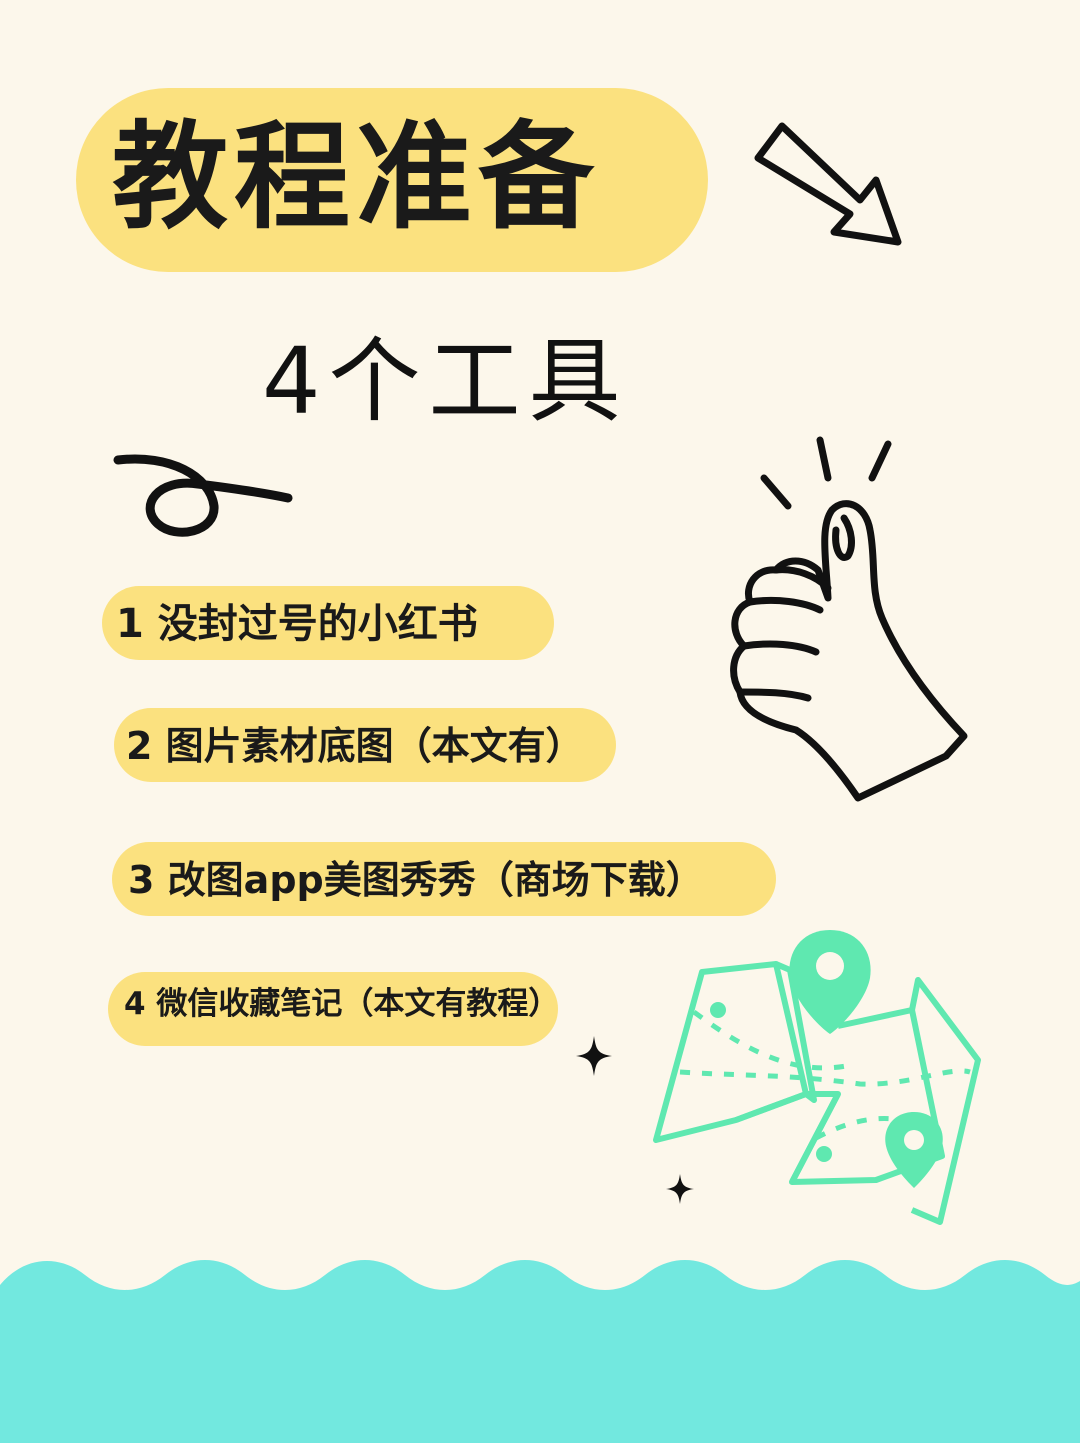  I want to click on waves-footer, so click(540, 1351).